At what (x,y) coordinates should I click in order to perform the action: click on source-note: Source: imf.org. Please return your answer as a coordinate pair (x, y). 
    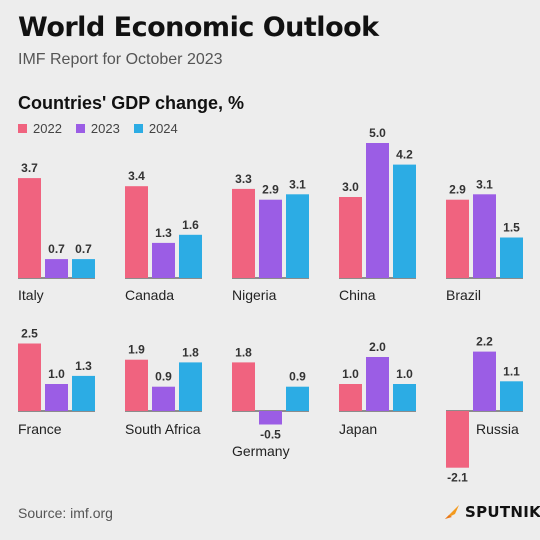
    Looking at the image, I should click on (65, 513).